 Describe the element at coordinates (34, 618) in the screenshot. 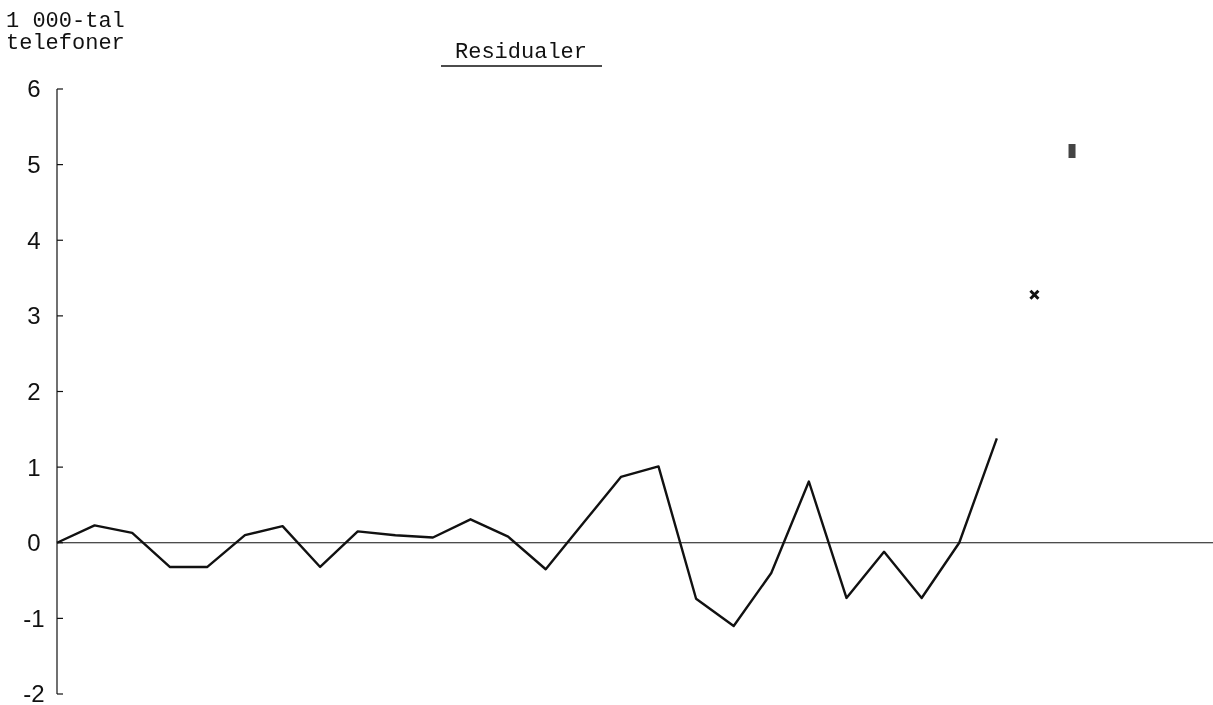

I see `y-tick-label: -1` at that location.